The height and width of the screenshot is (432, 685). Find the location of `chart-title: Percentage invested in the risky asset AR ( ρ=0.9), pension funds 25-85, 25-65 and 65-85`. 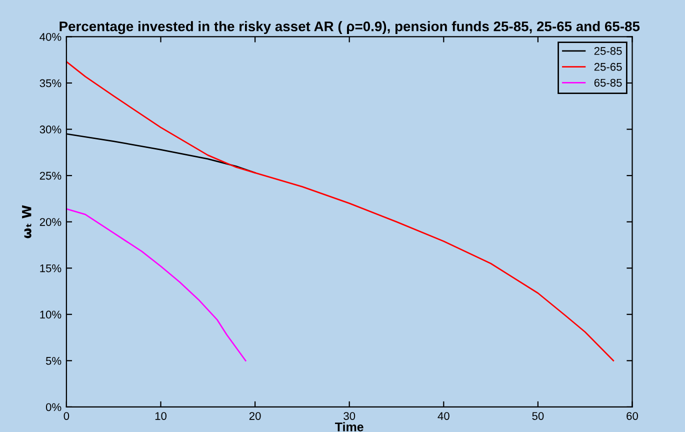

chart-title: Percentage invested in the risky asset AR ( ρ=0.9), pension funds 25-85, 25-65 and 65-85 is located at coordinates (350, 27).